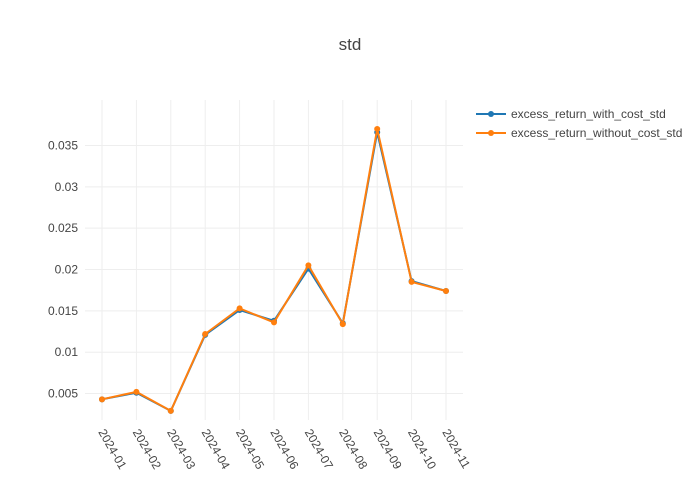 The width and height of the screenshot is (700, 500). I want to click on y-tick-label: 0.015, so click(63, 311).